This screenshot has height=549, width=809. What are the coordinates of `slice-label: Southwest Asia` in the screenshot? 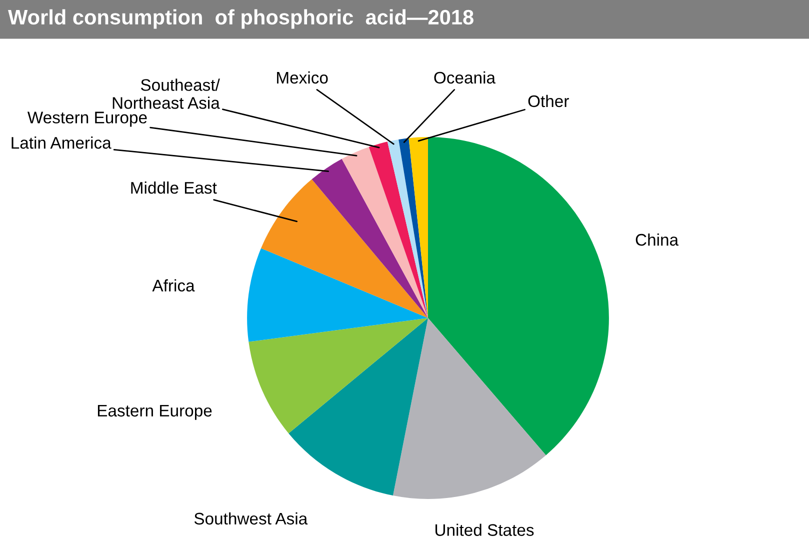 It's located at (251, 518).